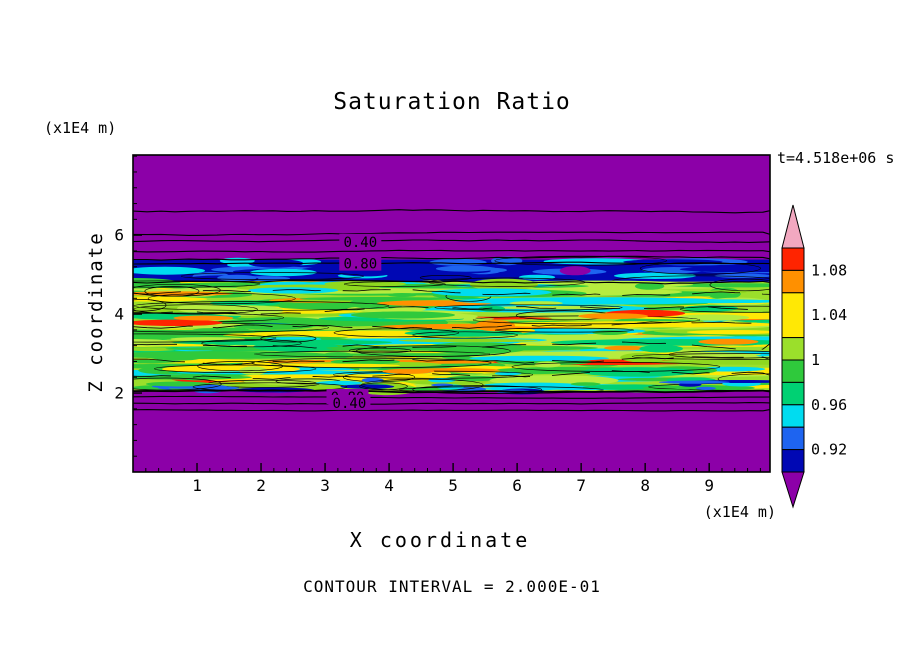 This screenshot has height=654, width=904. Describe the element at coordinates (452, 102) in the screenshot. I see `chart-title: Saturation Ratio` at that location.